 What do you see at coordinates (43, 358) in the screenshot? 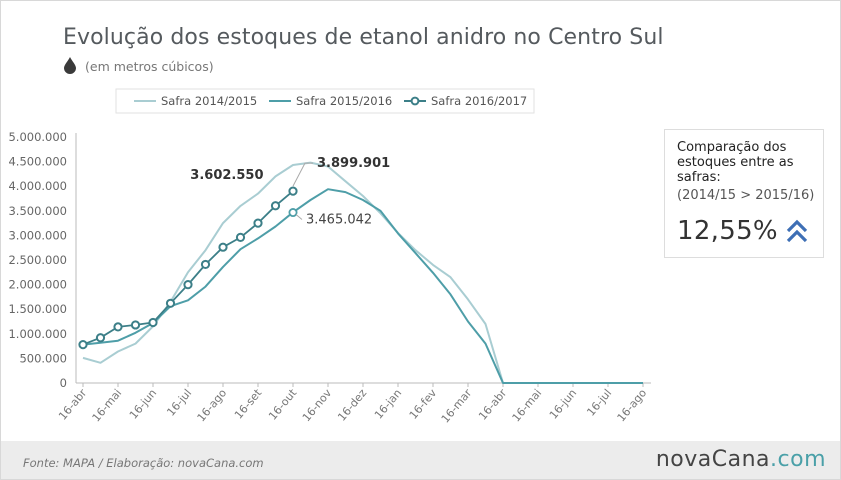
I see `y-tick-label: 500.000` at bounding box center [43, 358].